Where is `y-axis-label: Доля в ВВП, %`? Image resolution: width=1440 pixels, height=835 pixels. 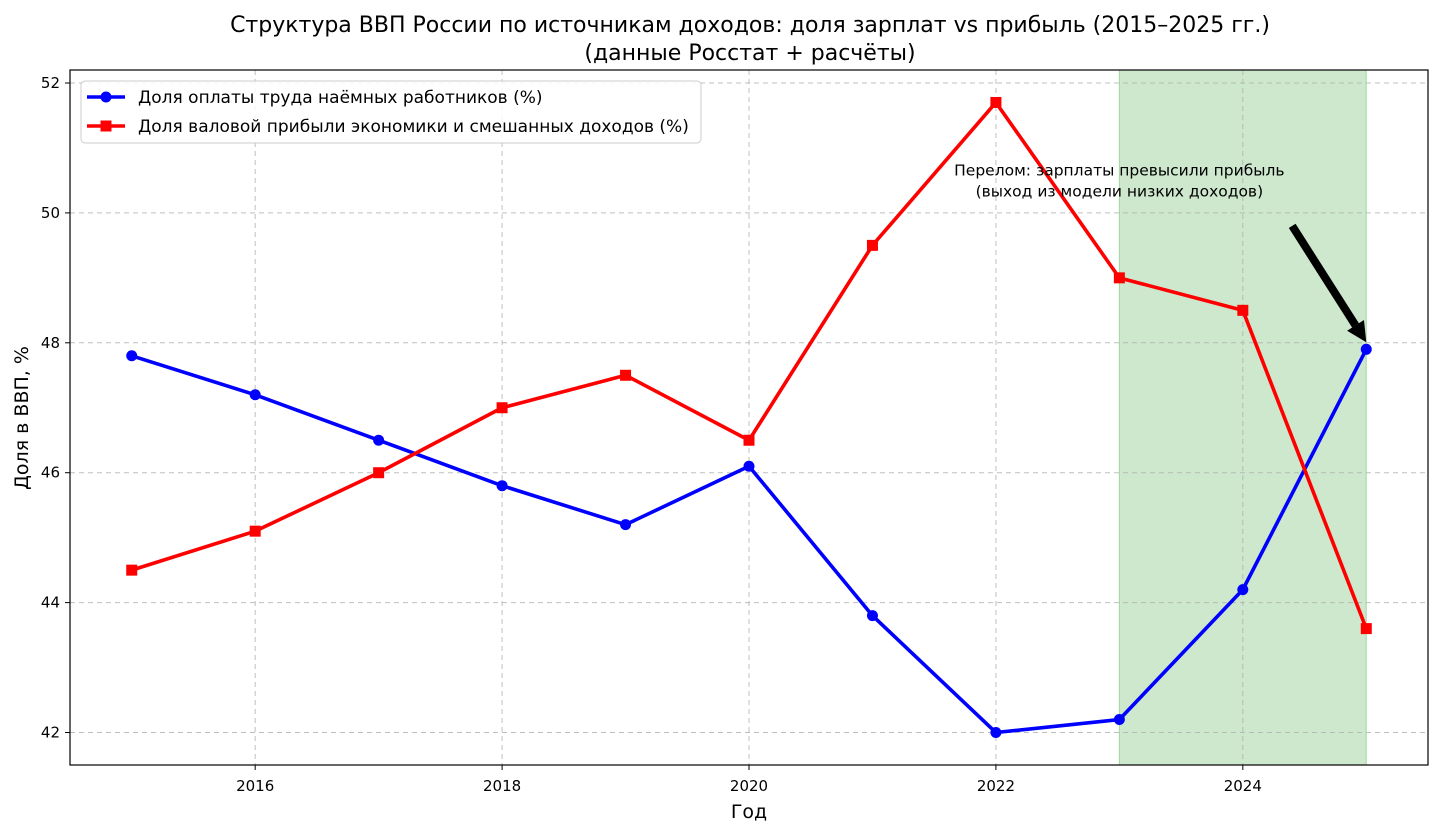 y-axis-label: Доля в ВВП, % is located at coordinates (22, 418).